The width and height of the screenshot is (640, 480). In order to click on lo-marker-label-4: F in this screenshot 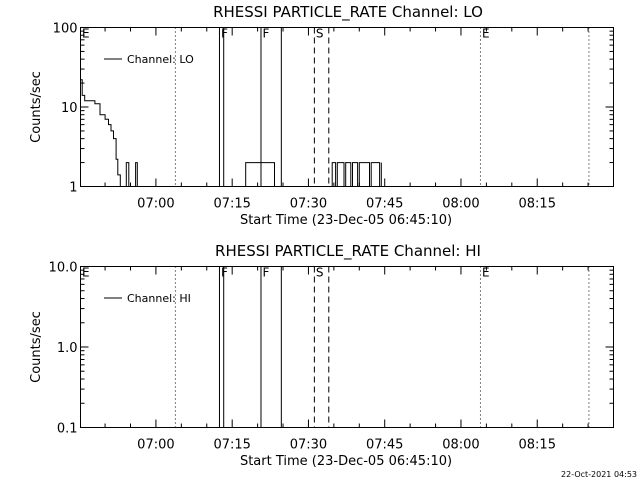, I will do `click(265, 34)`.